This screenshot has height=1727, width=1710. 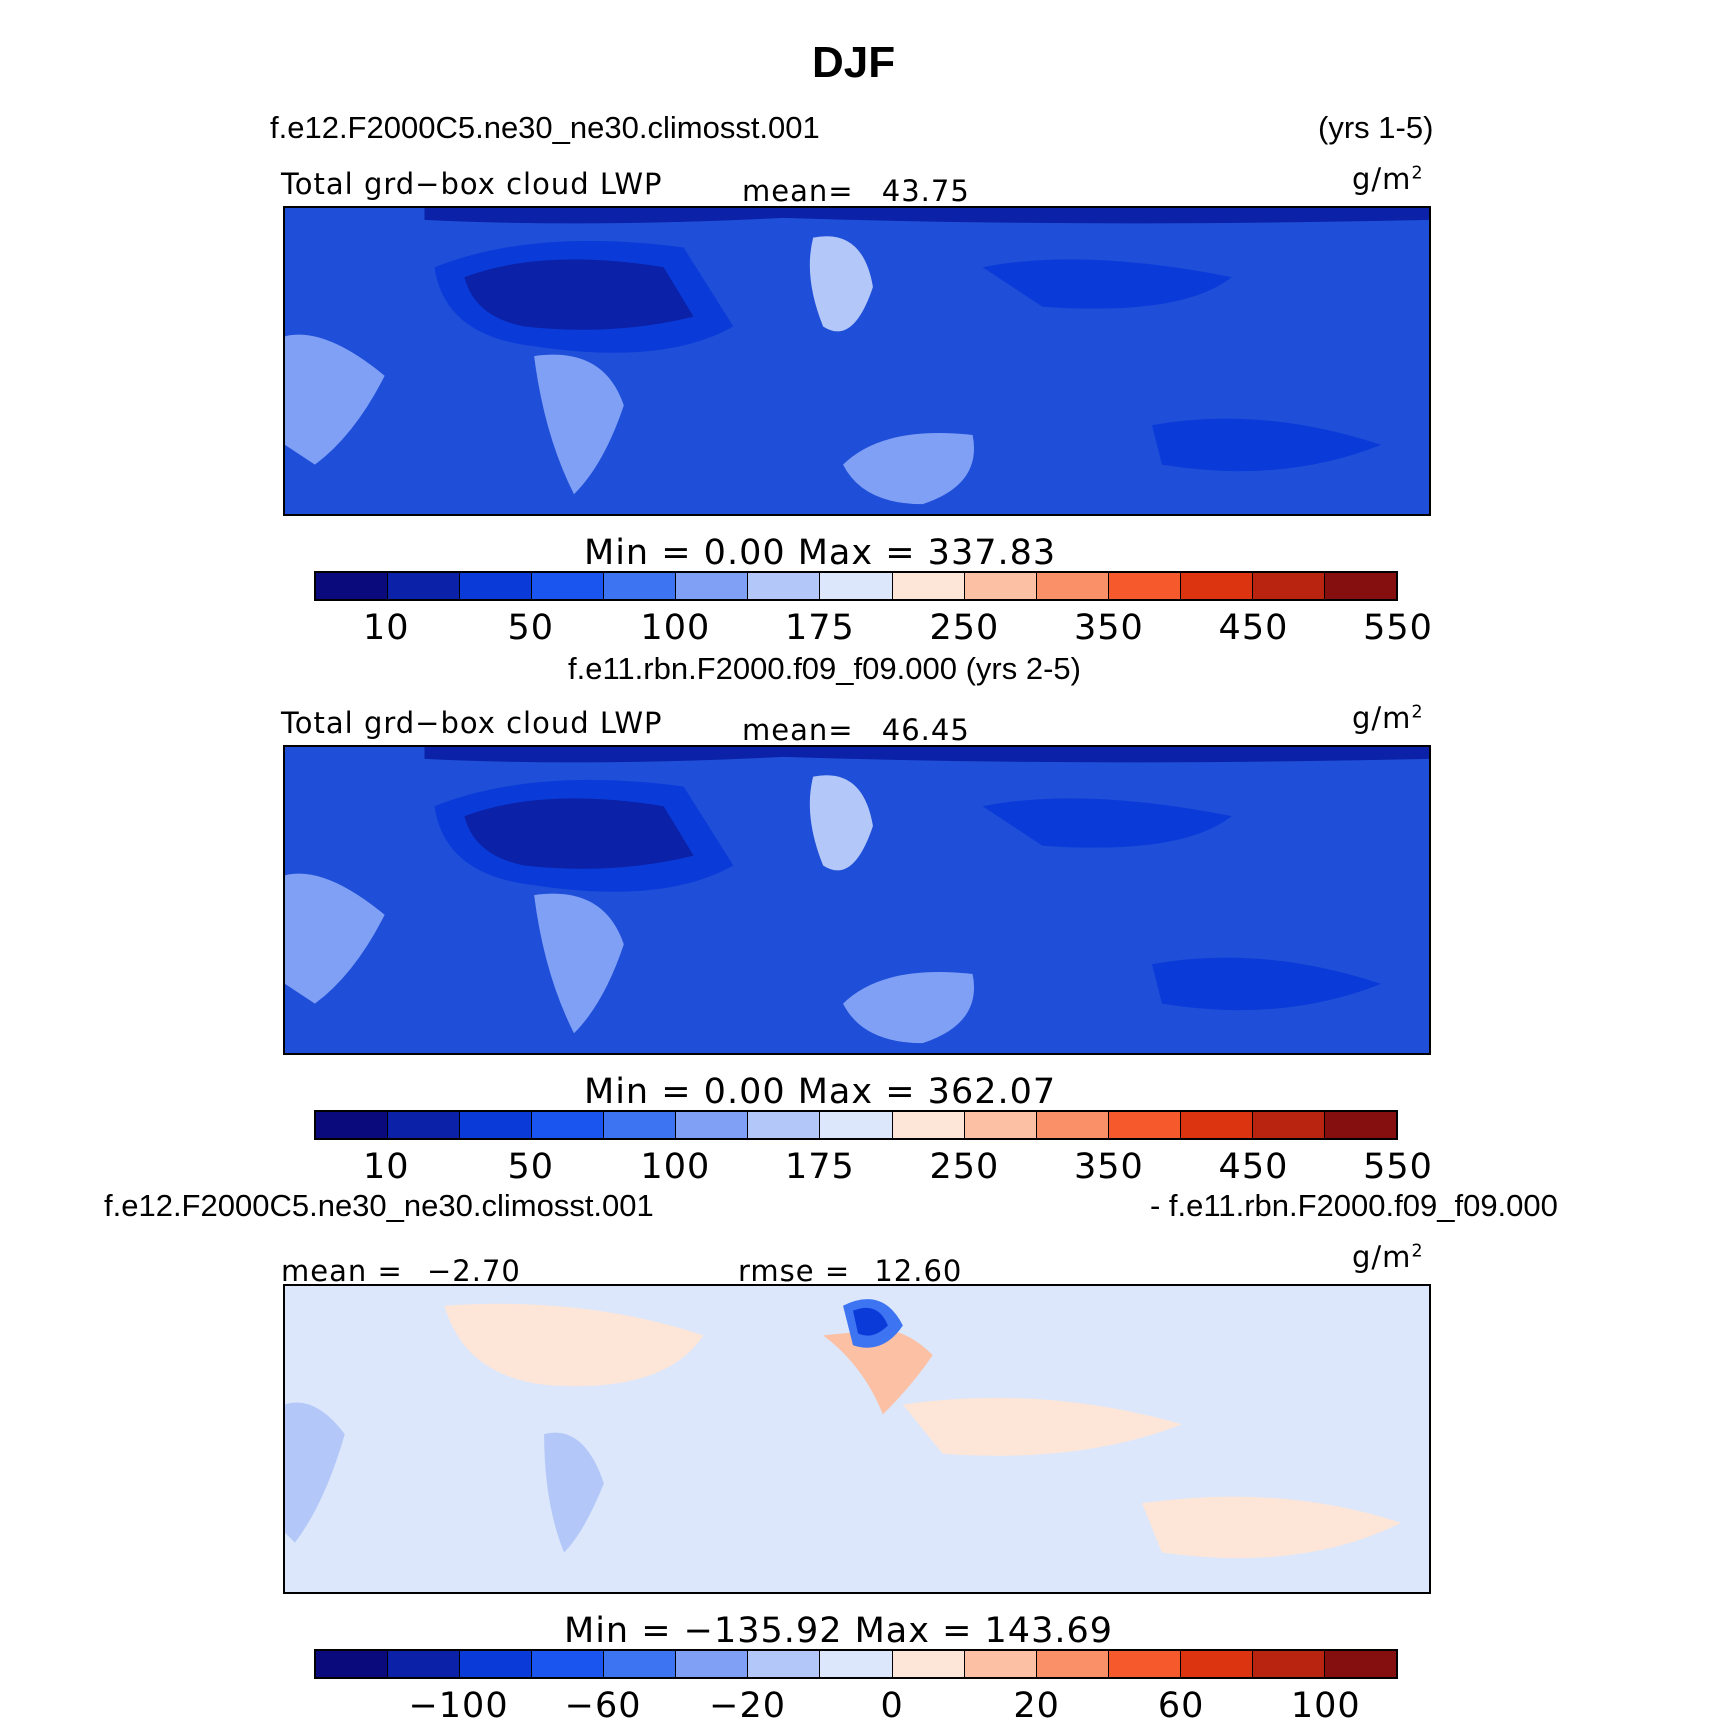 What do you see at coordinates (1253, 628) in the screenshot?
I see `colorbar-tick-label: 450` at bounding box center [1253, 628].